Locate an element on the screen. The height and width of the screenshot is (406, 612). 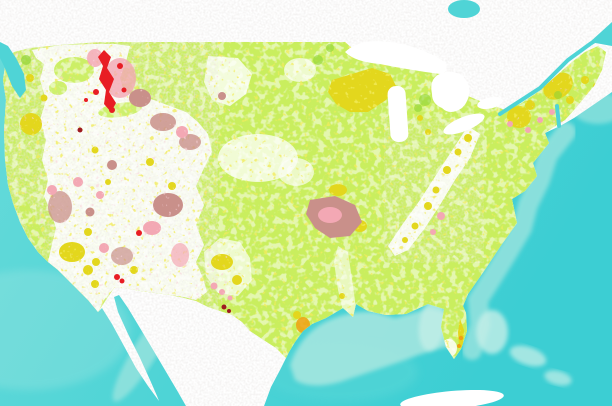
lake-huron is located at coordinates (450, 91).